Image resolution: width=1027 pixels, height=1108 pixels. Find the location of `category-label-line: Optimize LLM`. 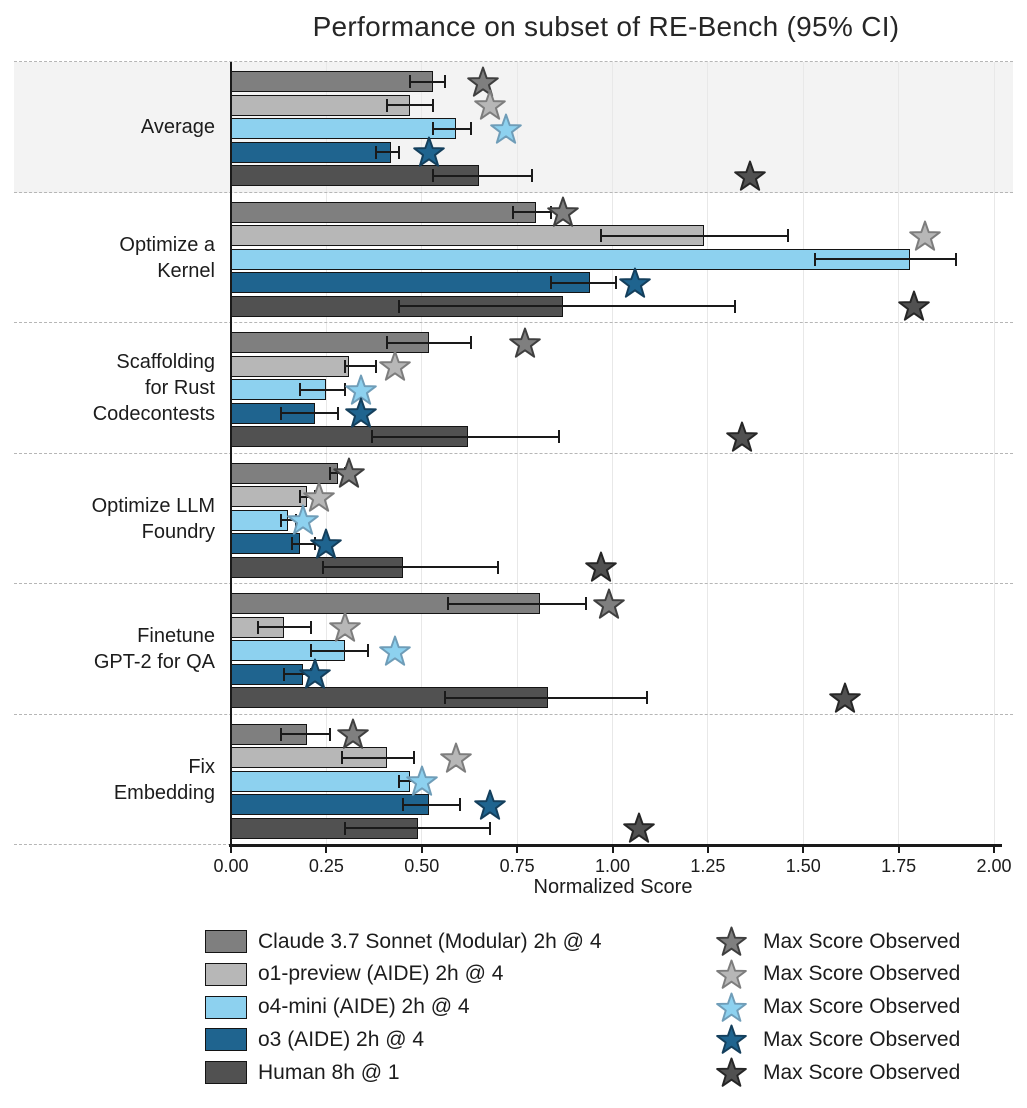

category-label-line: Optimize LLM is located at coordinates (153, 505).